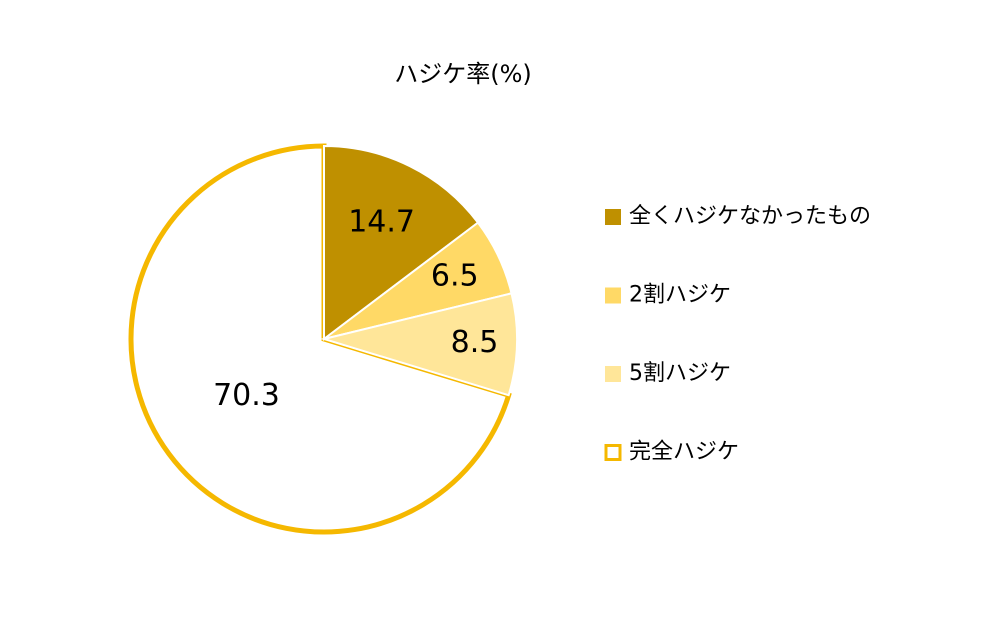 Image resolution: width=993 pixels, height=637 pixels. Describe the element at coordinates (246, 395) in the screenshot. I see `data-label: 70.3` at that location.